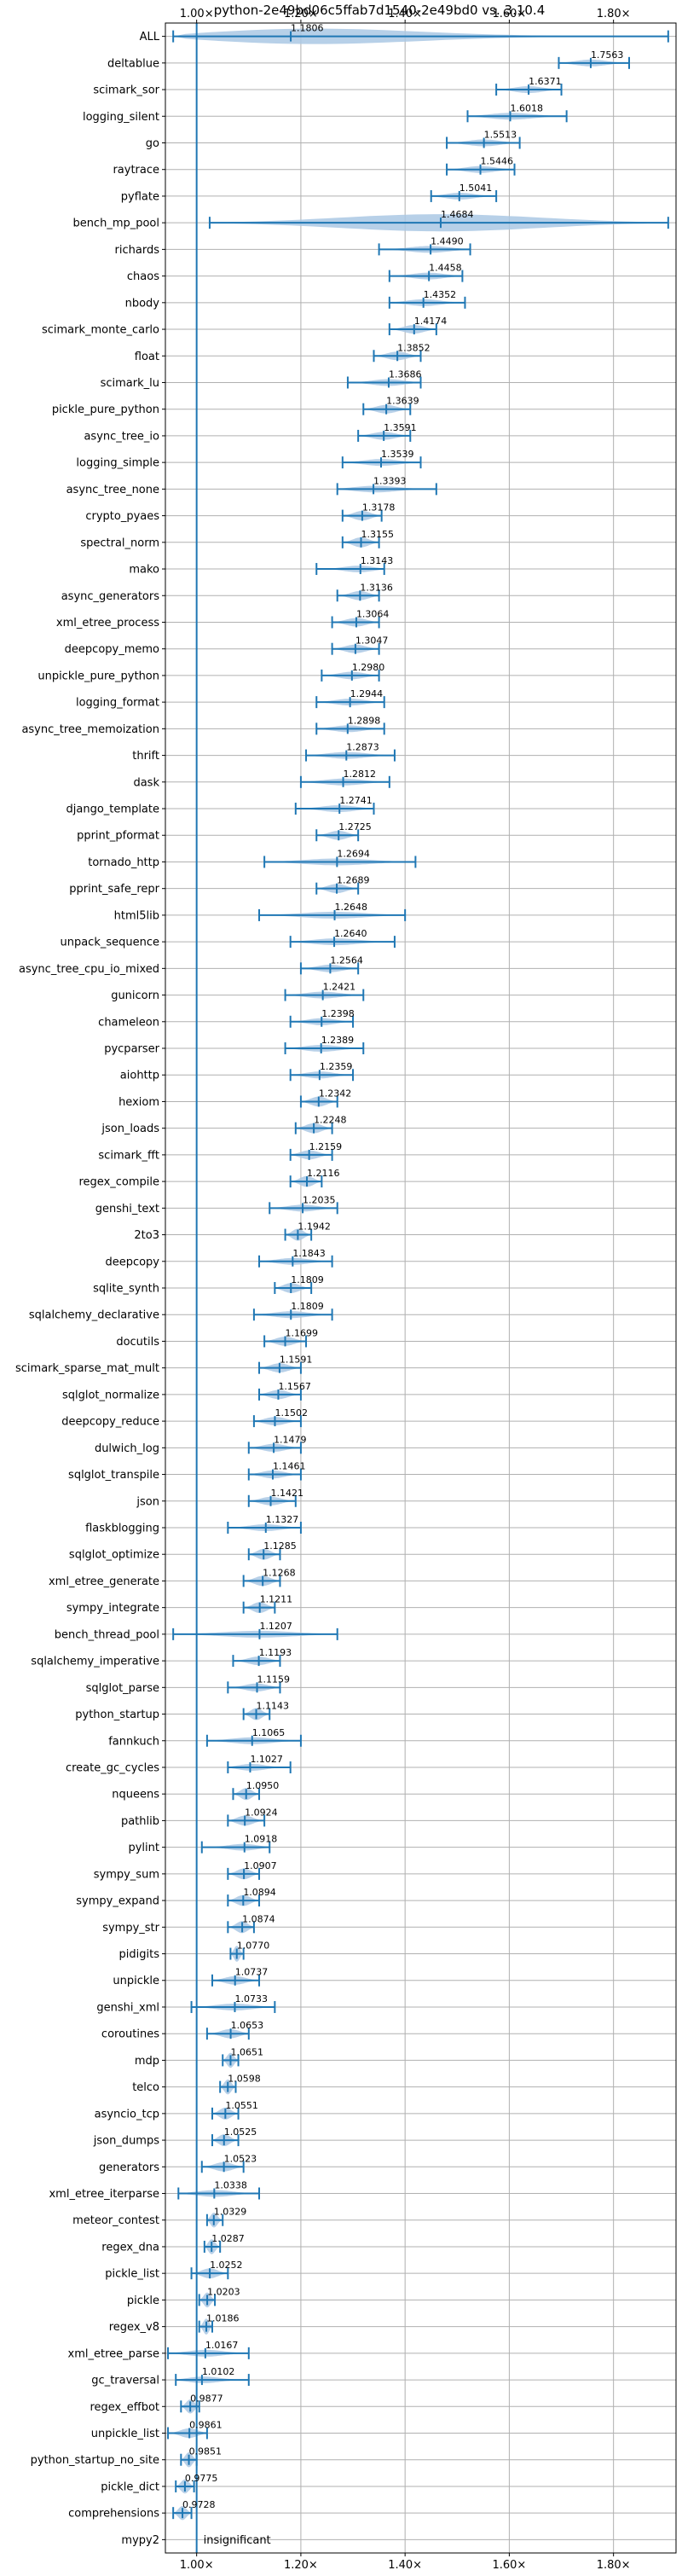  Describe the element at coordinates (222, 2318) in the screenshot. I see `value-label: 1.0186` at that location.